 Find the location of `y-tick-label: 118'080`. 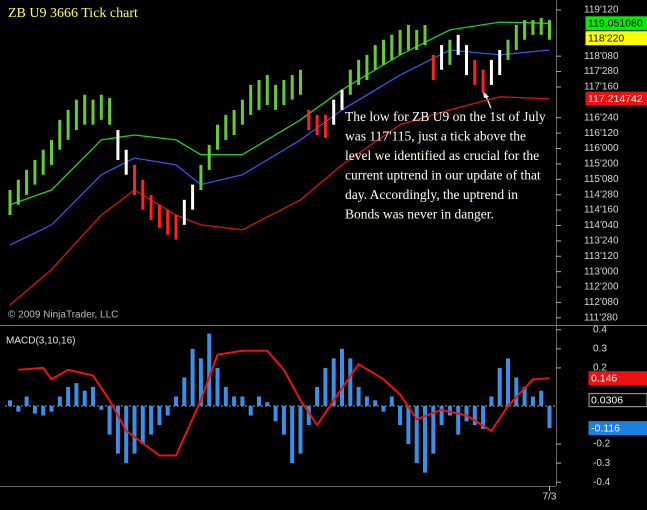

y-tick-label: 118'080 is located at coordinates (601, 56).